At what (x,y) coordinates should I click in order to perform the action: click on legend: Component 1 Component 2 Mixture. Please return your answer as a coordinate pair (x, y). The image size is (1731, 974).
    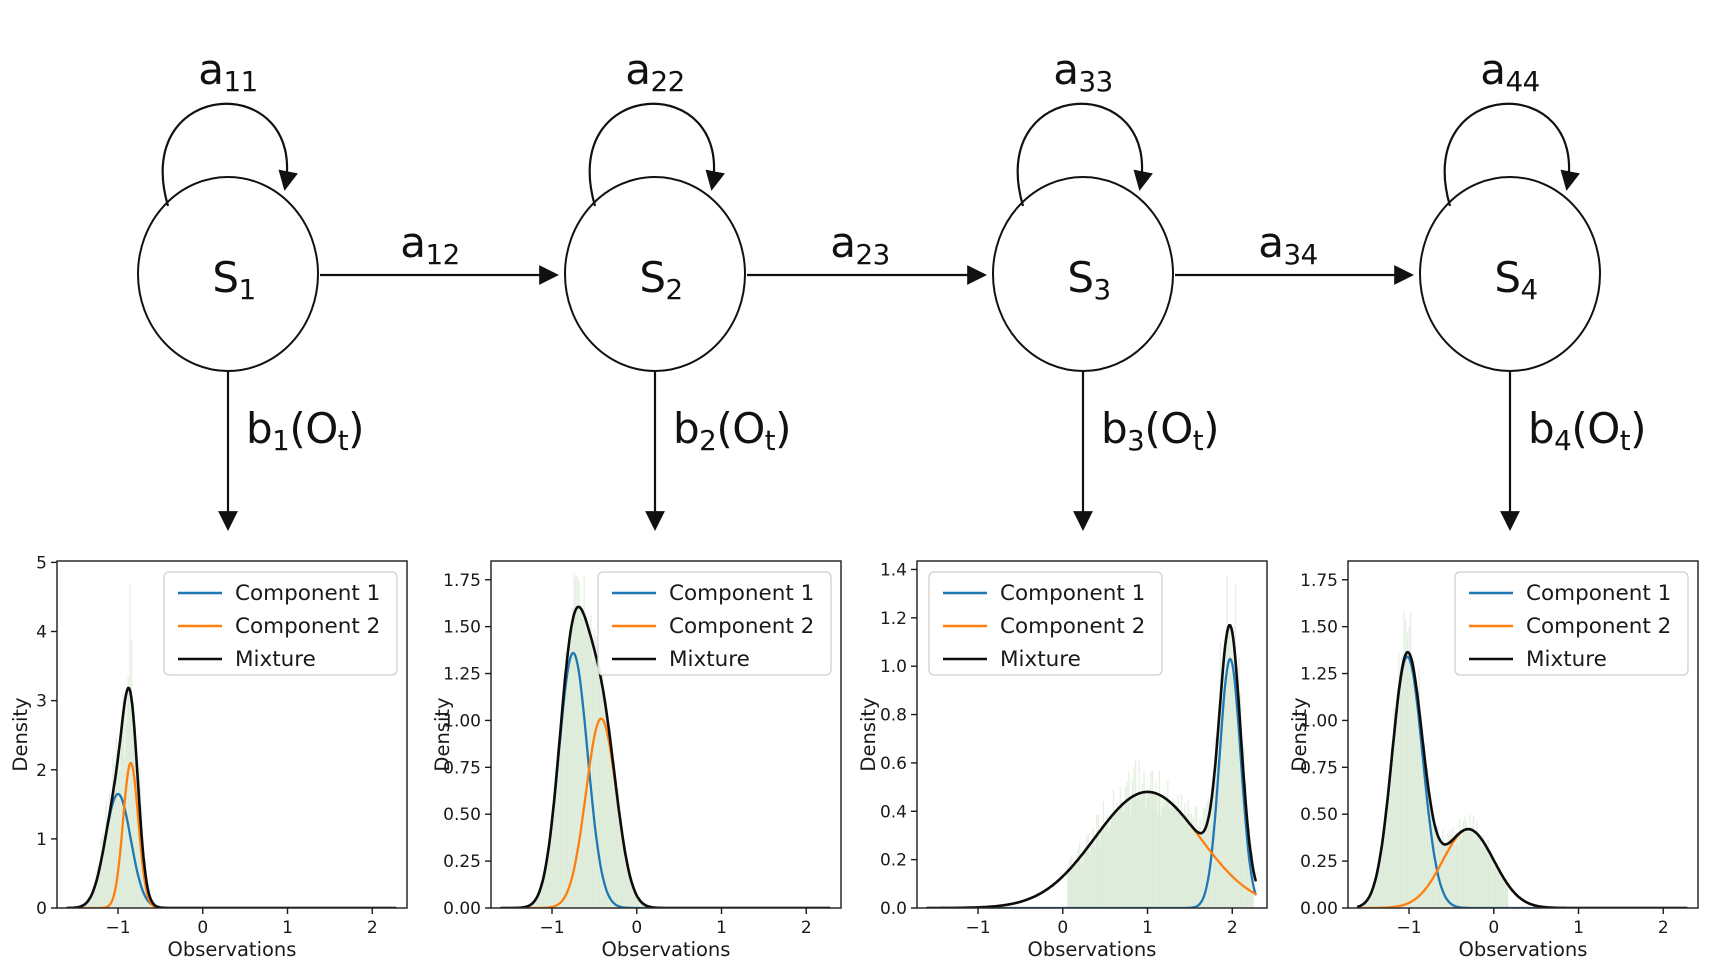
    Looking at the image, I should click on (714, 623).